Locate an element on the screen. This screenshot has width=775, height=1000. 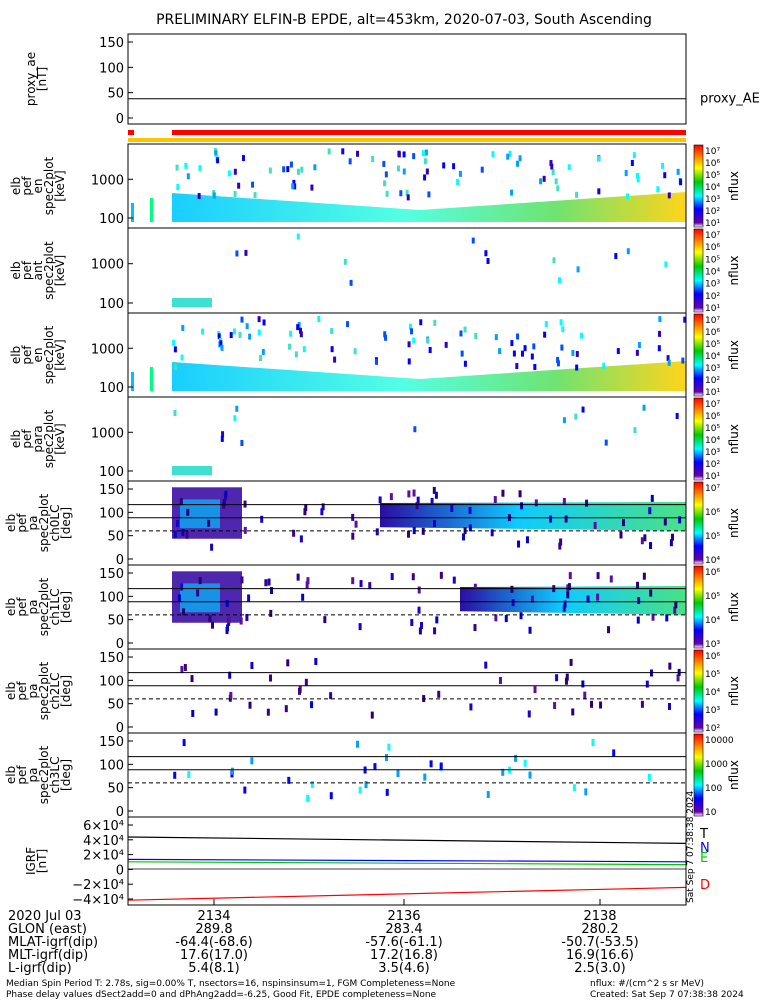
time-tick-1: 2134 is located at coordinates (213, 916).